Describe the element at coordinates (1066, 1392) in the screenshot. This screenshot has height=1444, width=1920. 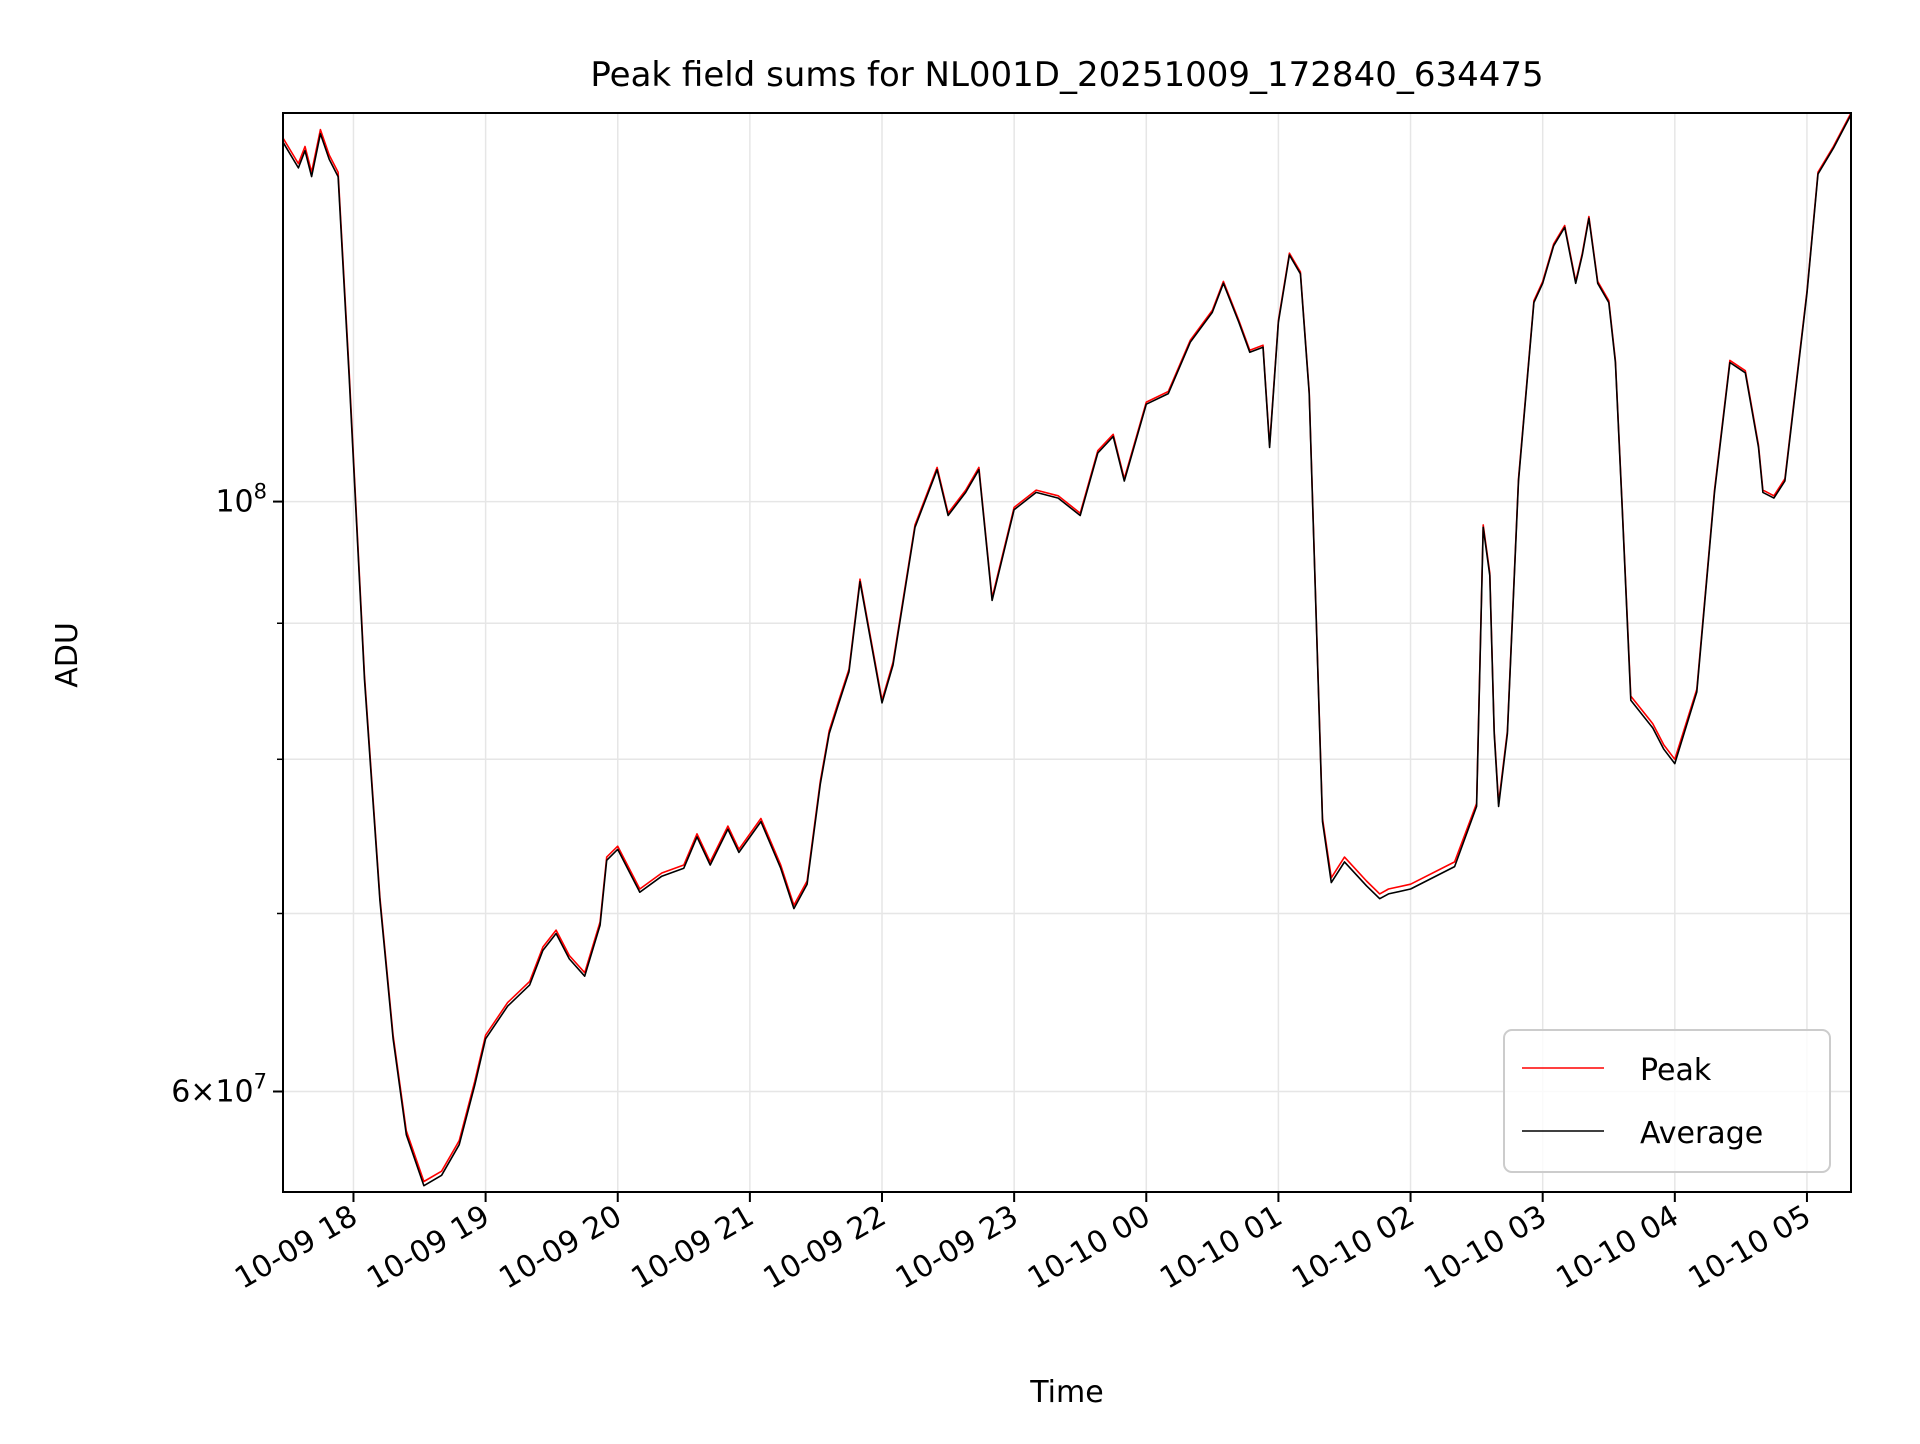
I see `x-axis-label: Time` at that location.